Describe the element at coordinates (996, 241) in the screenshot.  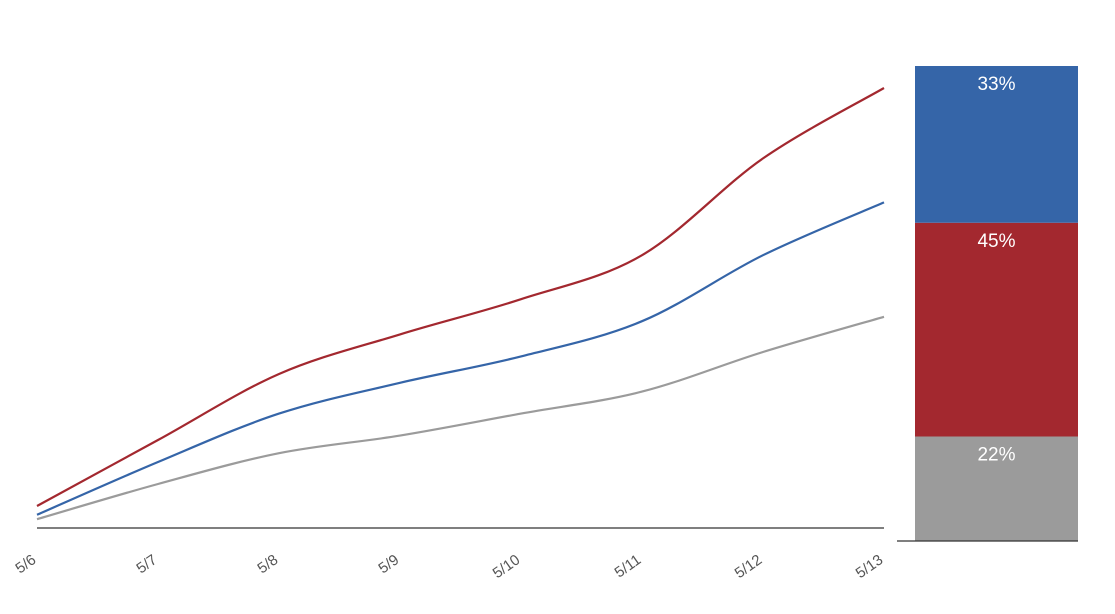
I see `value-label: 45%` at that location.